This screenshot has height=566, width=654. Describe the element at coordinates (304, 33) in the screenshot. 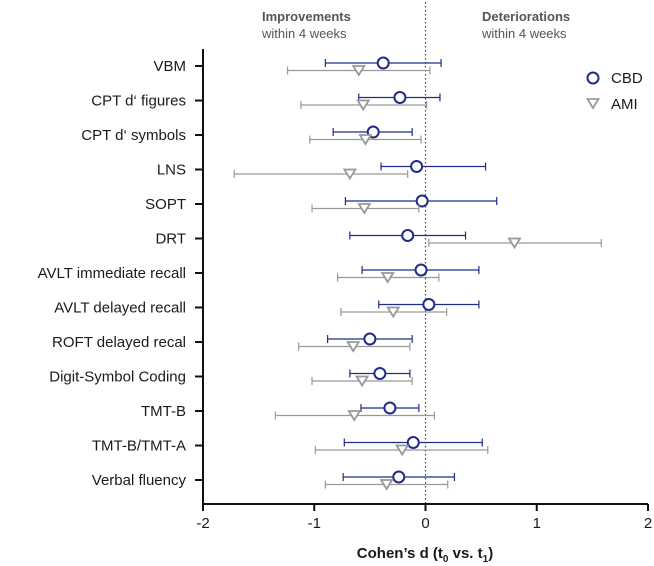

I see `annotation-improvements-subtitle: within 4 weeks` at that location.